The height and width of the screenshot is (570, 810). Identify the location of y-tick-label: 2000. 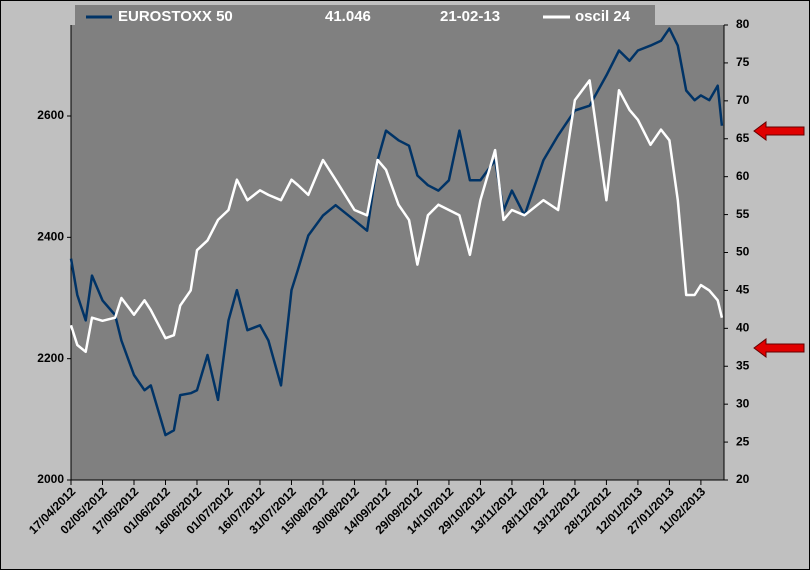
(50, 479).